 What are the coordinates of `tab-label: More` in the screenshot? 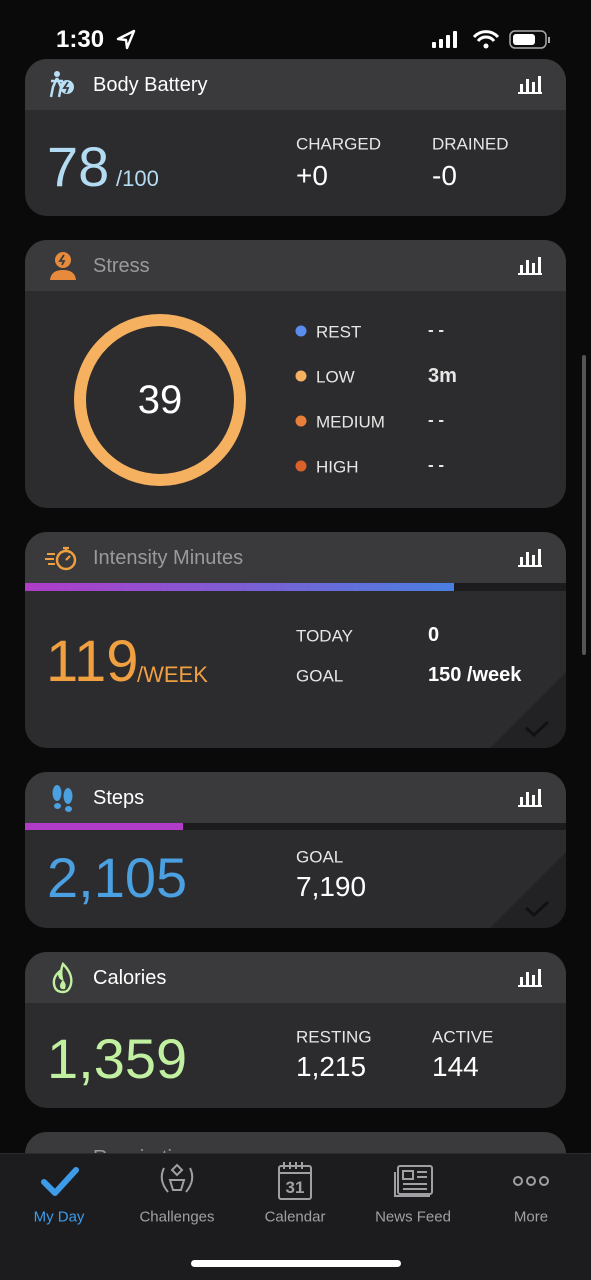 It's located at (531, 1217).